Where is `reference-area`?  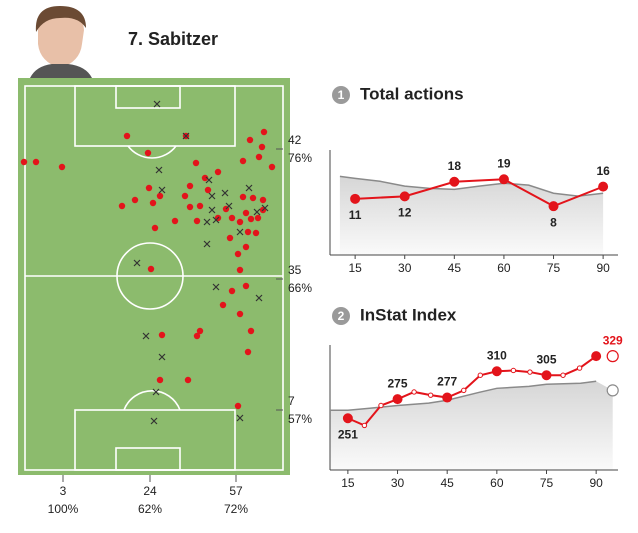 reference-area is located at coordinates (471, 215).